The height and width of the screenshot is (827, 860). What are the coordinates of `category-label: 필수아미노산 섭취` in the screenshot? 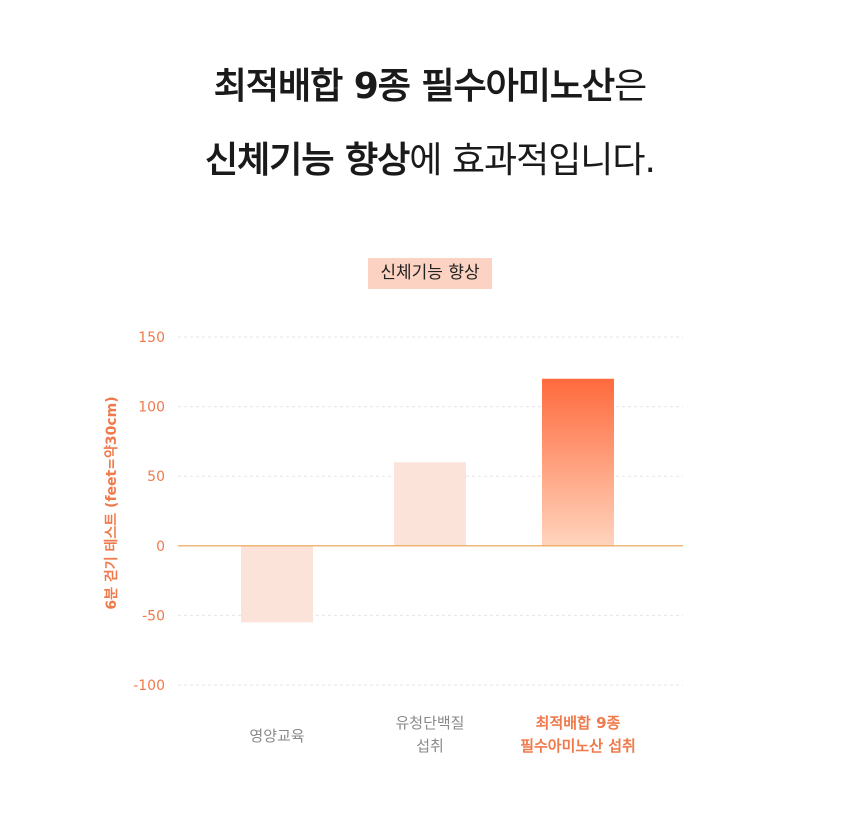 It's located at (578, 746).